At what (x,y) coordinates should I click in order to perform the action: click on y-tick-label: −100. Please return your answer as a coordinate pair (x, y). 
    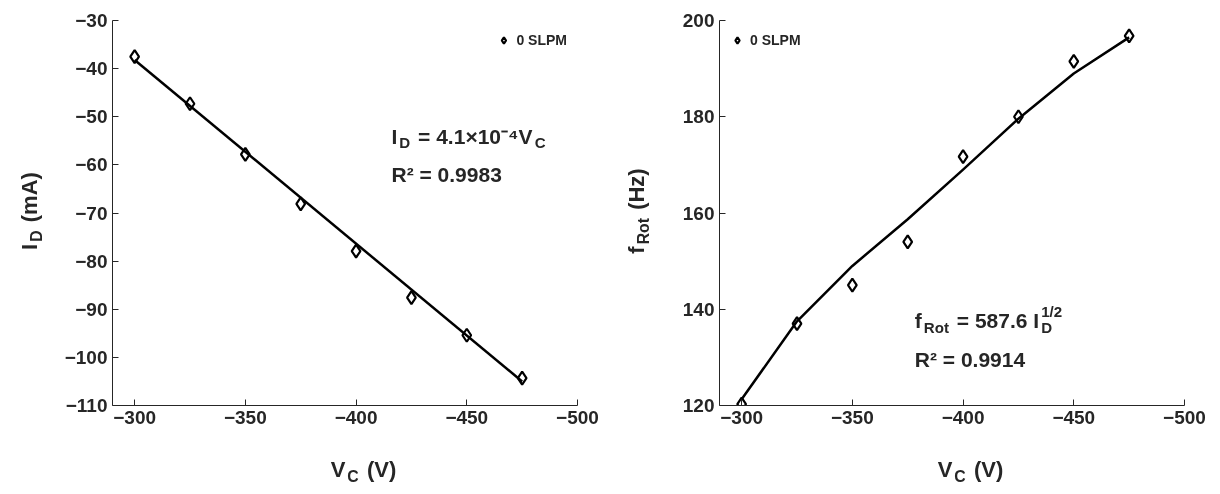
    Looking at the image, I should click on (86, 357).